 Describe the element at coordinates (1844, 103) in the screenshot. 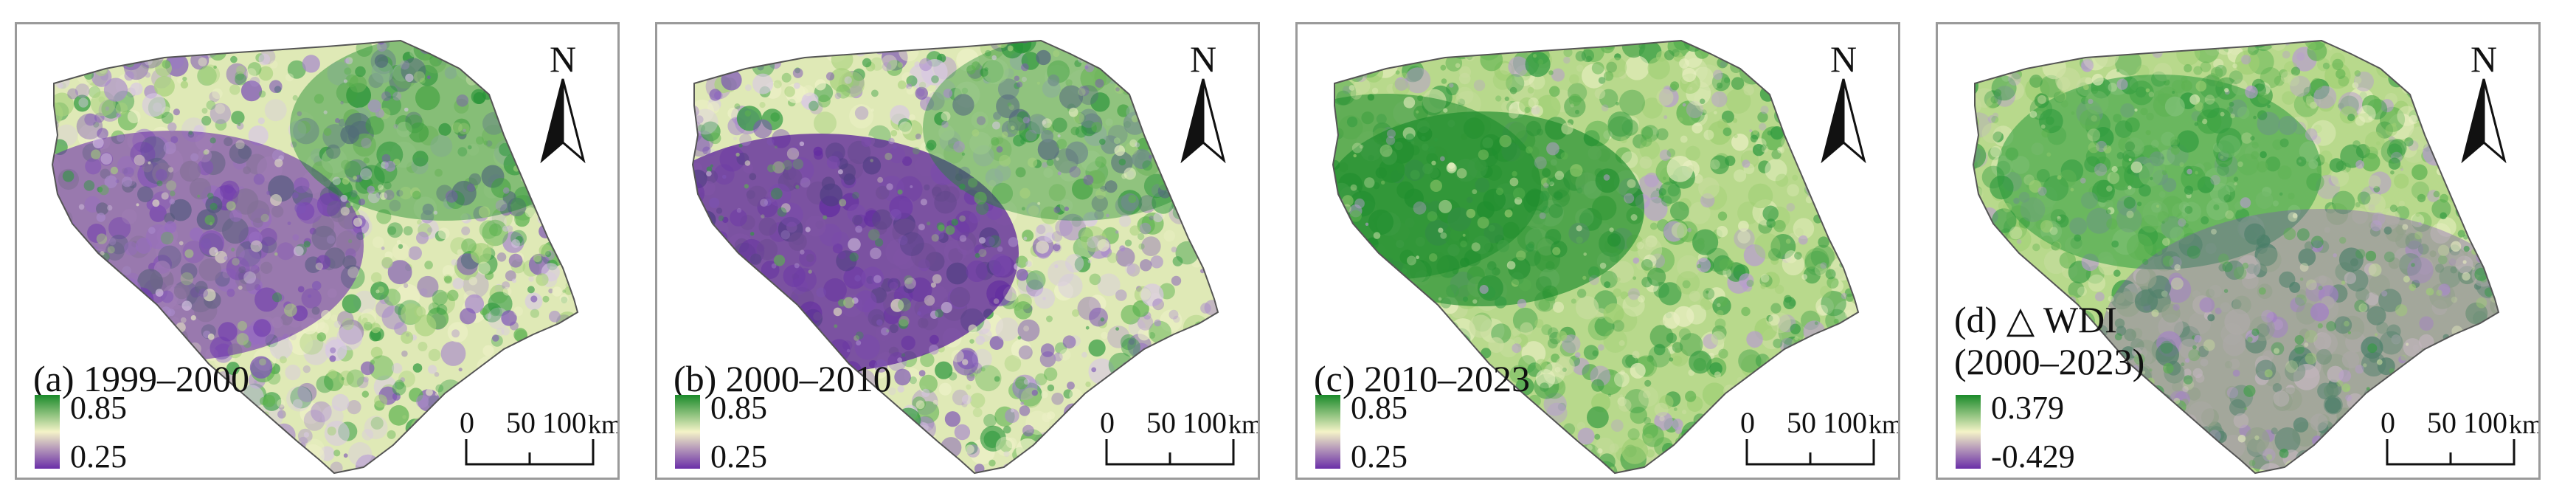

I see `north-arrow: N` at that location.